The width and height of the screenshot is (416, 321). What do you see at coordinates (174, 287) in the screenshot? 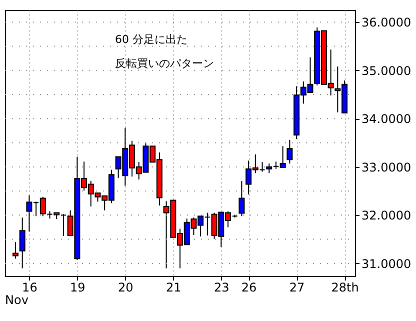
I see `x-tick-label: 21` at bounding box center [174, 287].